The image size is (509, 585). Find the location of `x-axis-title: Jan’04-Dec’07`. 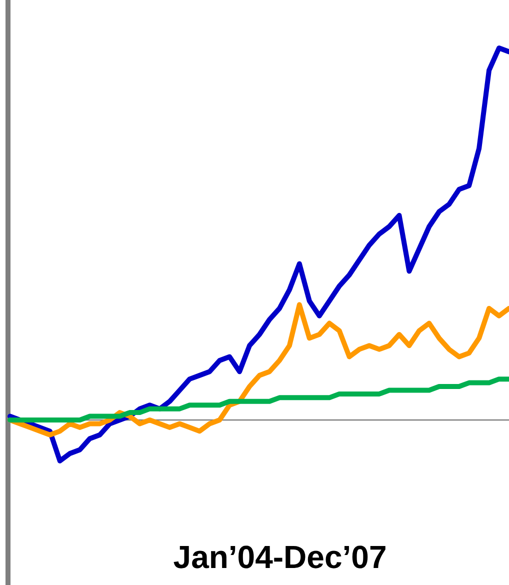

x-axis-title: Jan’04-Dec’07 is located at coordinates (280, 557).